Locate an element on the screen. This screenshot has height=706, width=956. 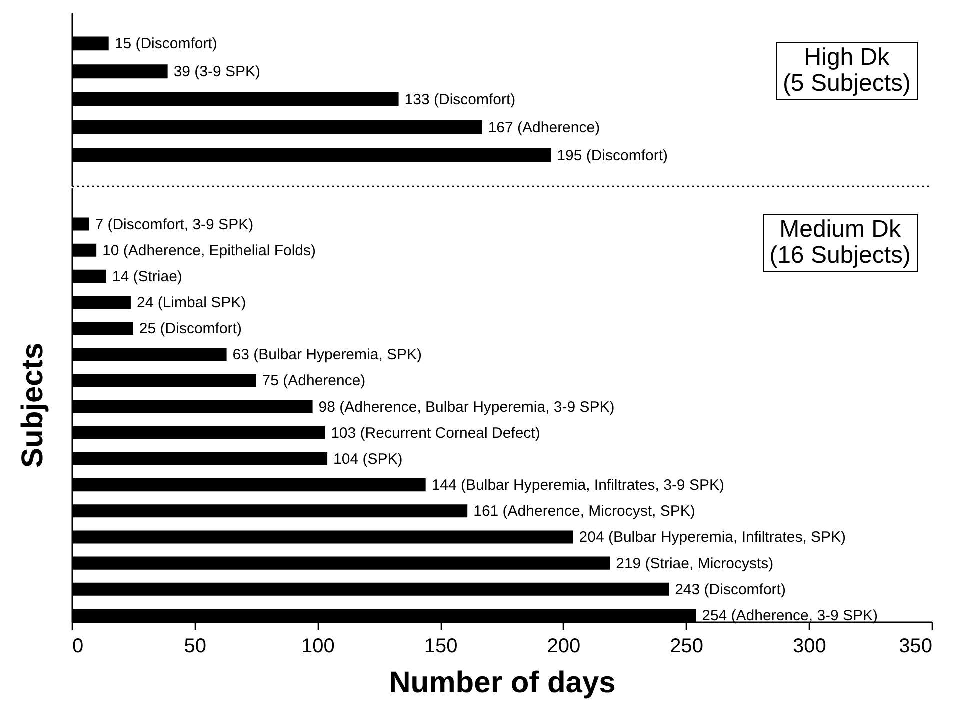
data-label: 15 (Discomfort) is located at coordinates (166, 44).